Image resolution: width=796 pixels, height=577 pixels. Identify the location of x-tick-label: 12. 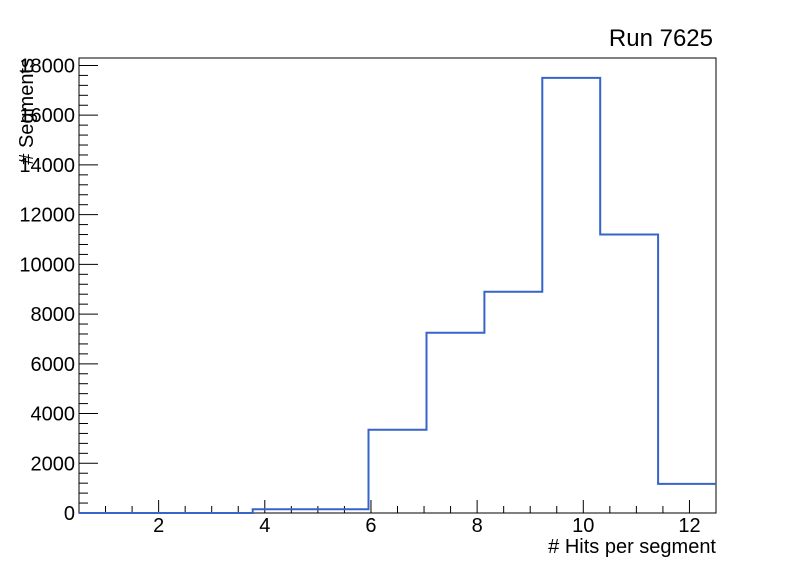
(689, 526).